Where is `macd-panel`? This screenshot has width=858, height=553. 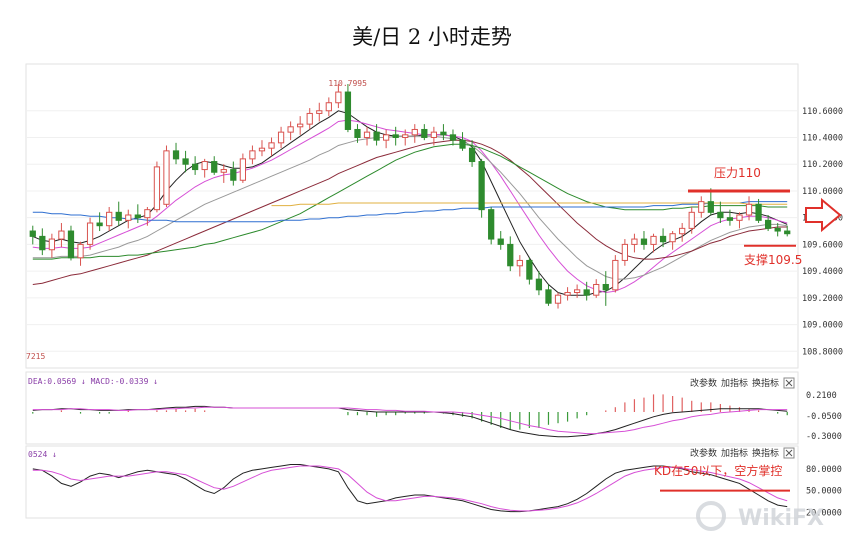 macd-panel is located at coordinates (412, 408).